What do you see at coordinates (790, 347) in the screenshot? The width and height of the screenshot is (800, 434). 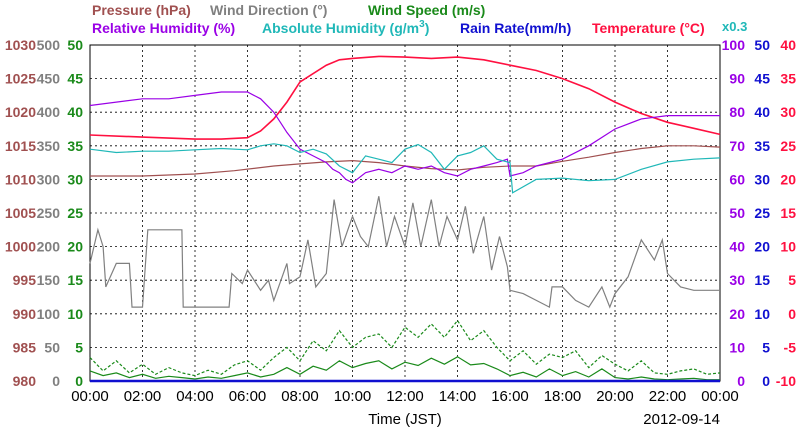 I see `y-tick-temperature: -5` at bounding box center [790, 347].